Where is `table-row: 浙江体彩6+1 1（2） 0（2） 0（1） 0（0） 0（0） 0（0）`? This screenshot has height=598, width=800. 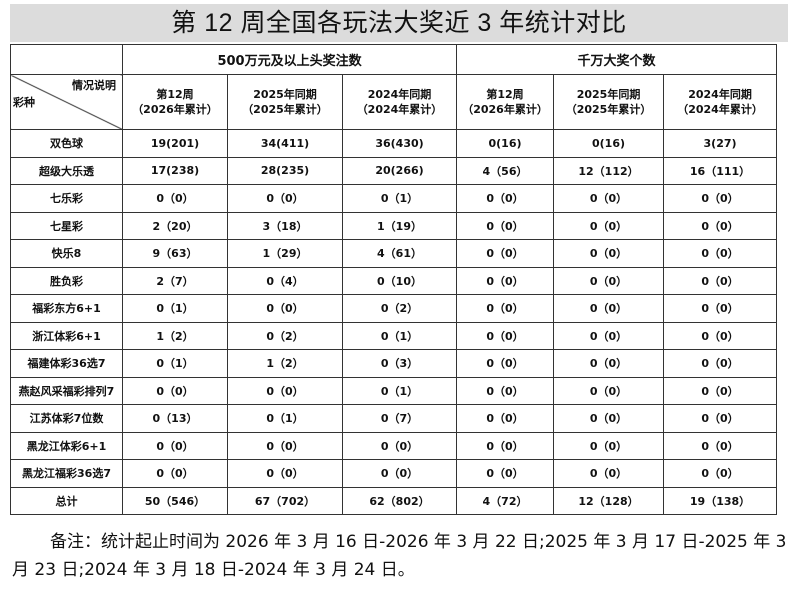 table-row: 浙江体彩6+1 1（2） 0（2） 0（1） 0（0） 0（0） 0（0） is located at coordinates (394, 335).